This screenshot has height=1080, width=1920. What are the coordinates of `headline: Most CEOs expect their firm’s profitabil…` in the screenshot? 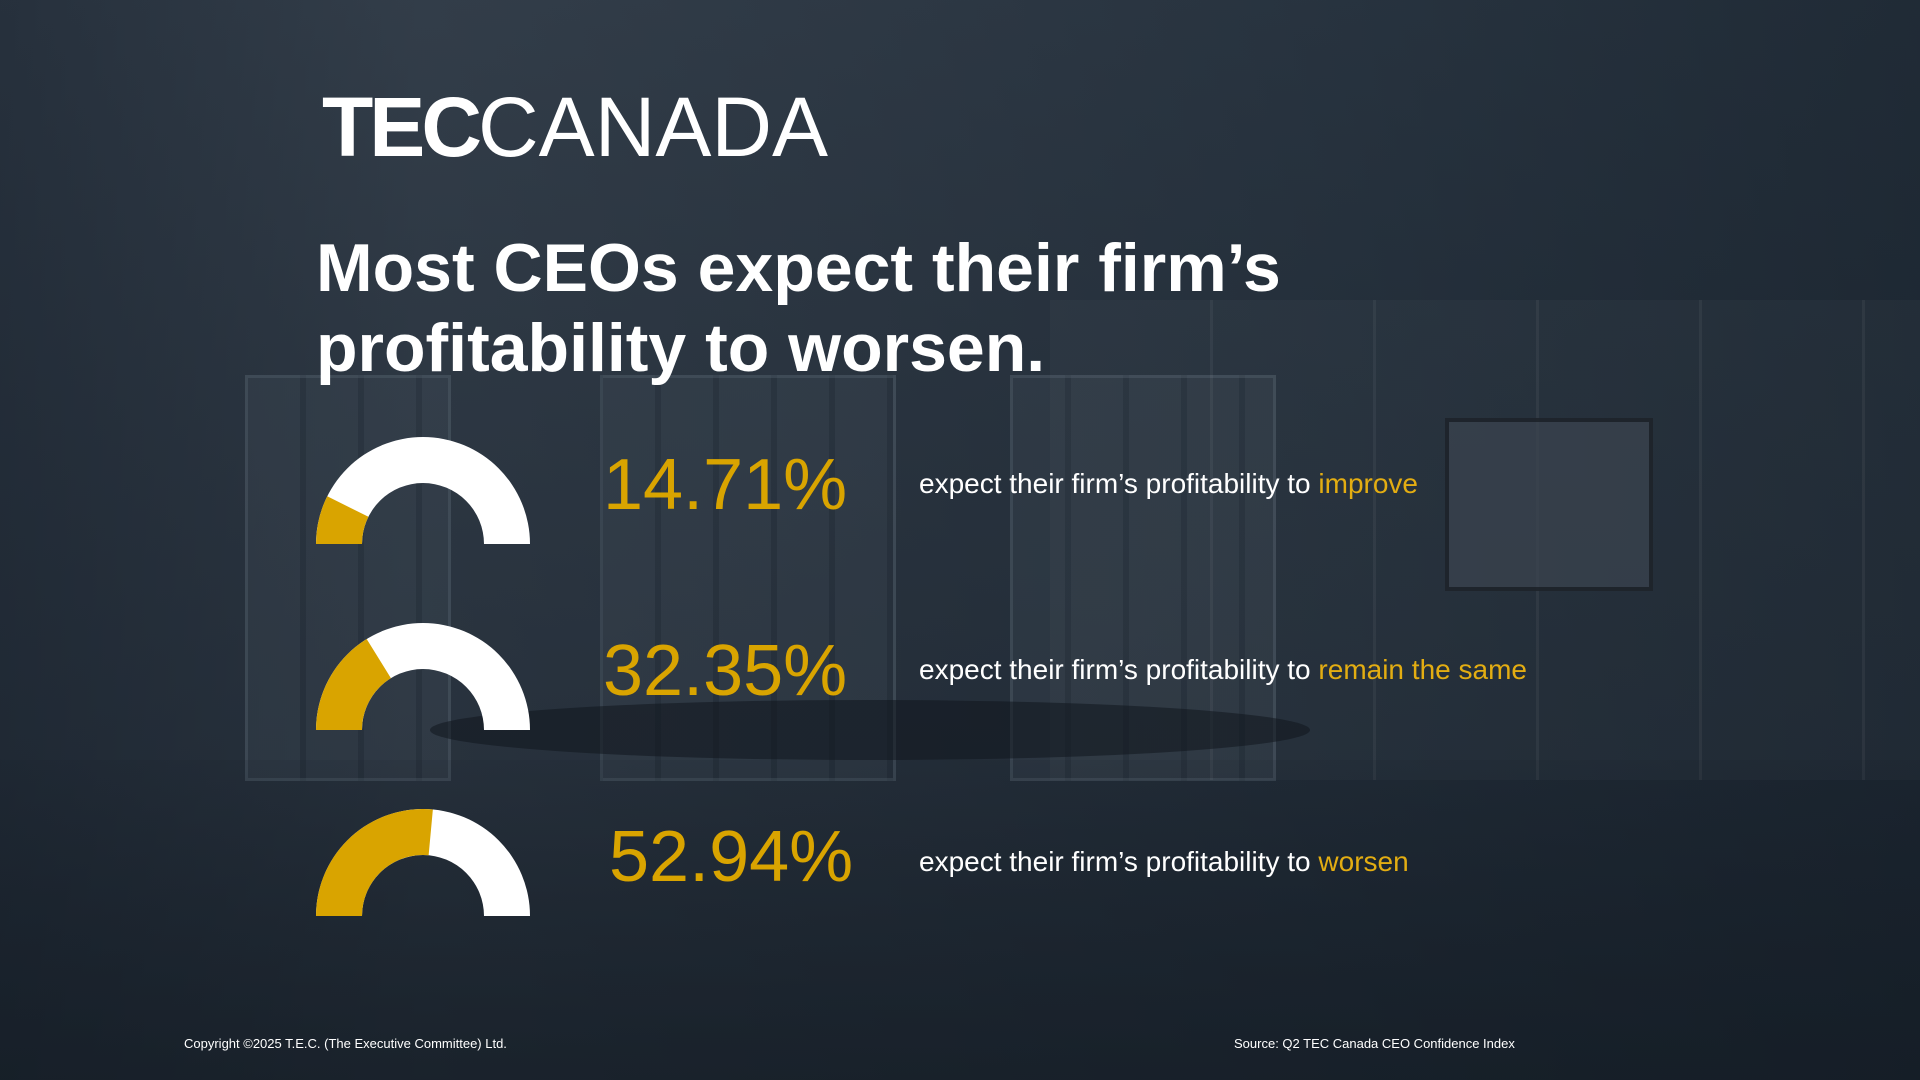 It's located at (866, 308).